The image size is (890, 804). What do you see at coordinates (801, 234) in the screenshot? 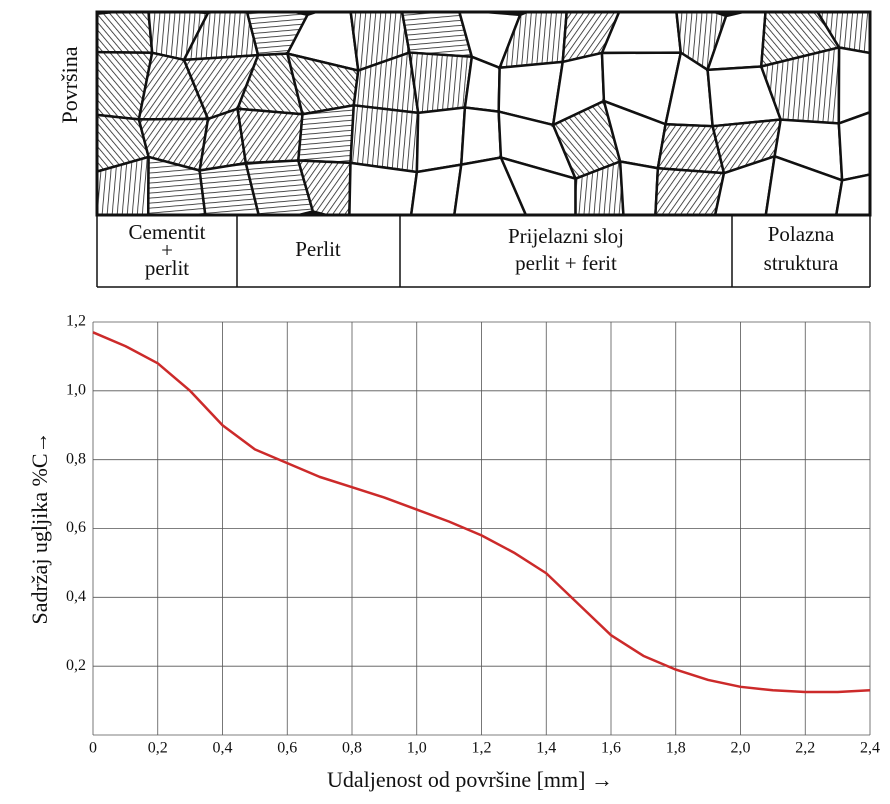
I see `zone-text: Polazna` at bounding box center [801, 234].